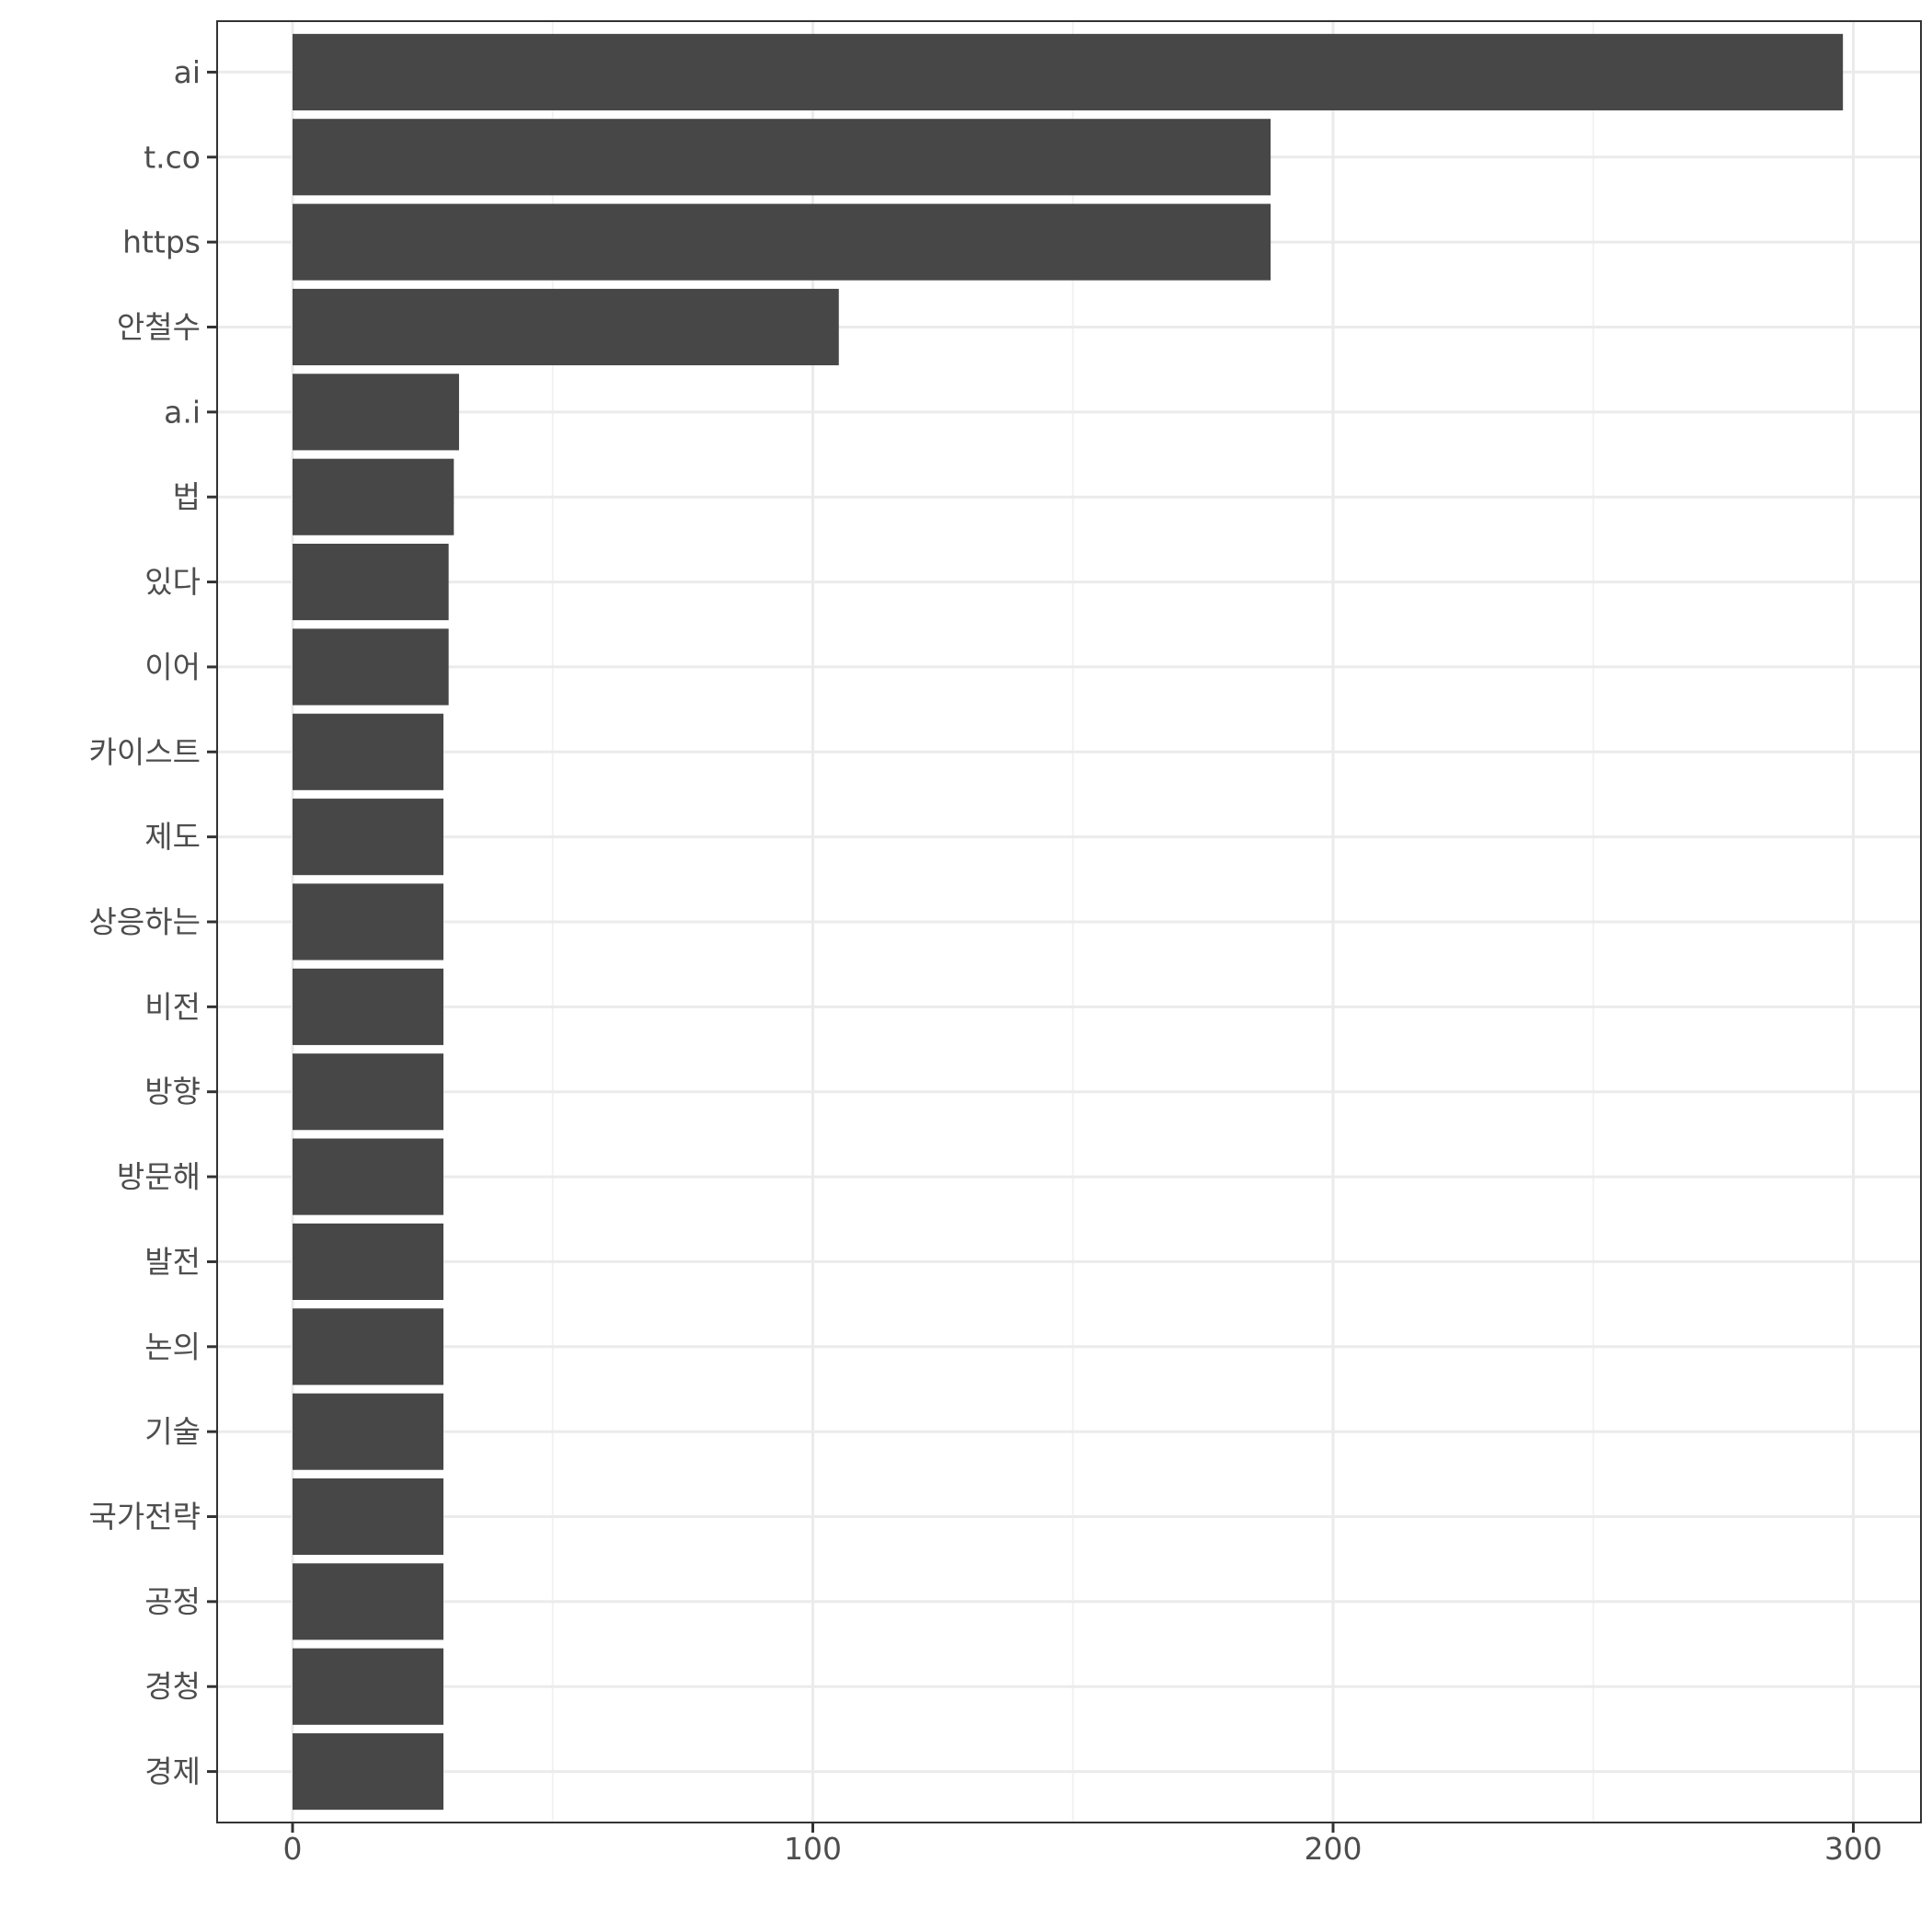 The height and width of the screenshot is (1932, 1932). Describe the element at coordinates (187, 497) in the screenshot. I see `y-tick-label: 법` at that location.